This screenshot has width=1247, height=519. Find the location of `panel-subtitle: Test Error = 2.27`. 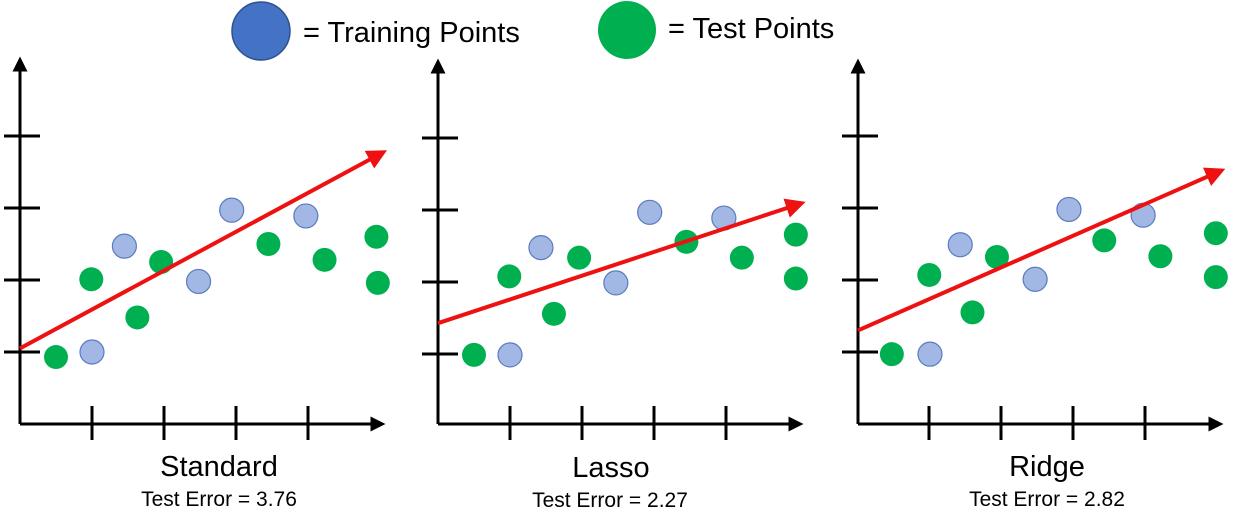

panel-subtitle: Test Error = 2.27 is located at coordinates (610, 500).